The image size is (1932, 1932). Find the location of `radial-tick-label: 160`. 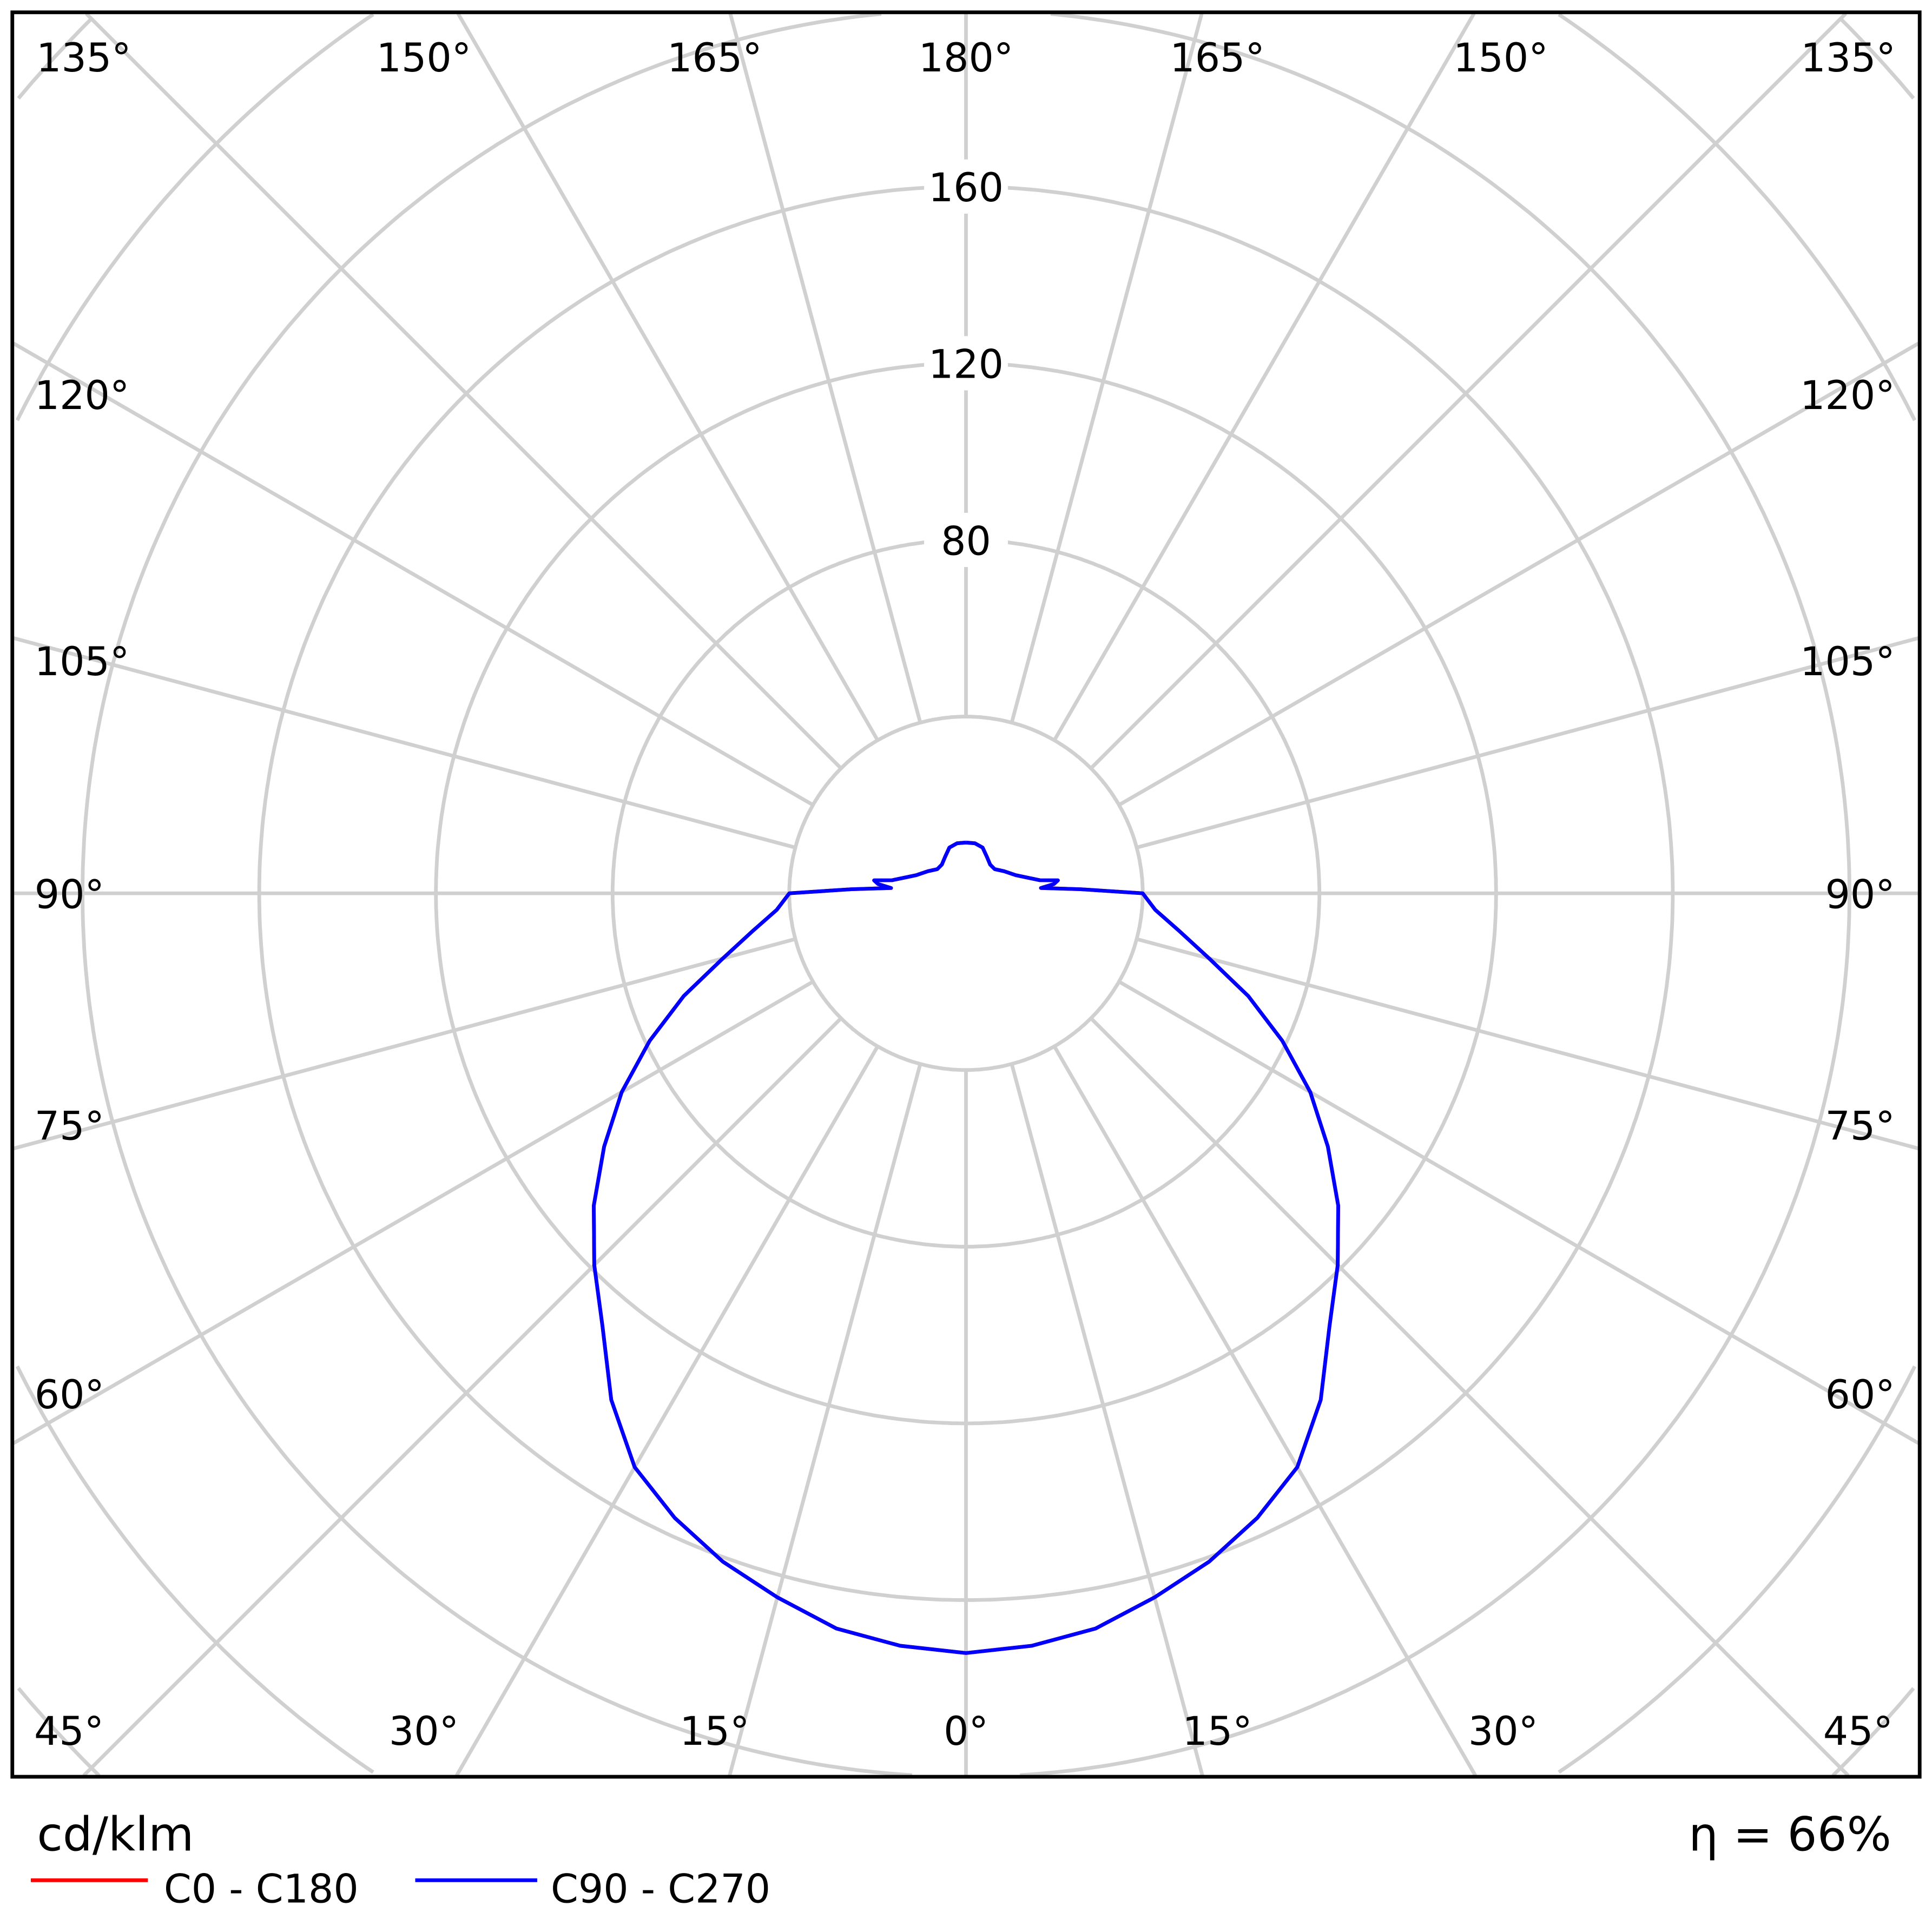

radial-tick-label: 160 is located at coordinates (966, 188).